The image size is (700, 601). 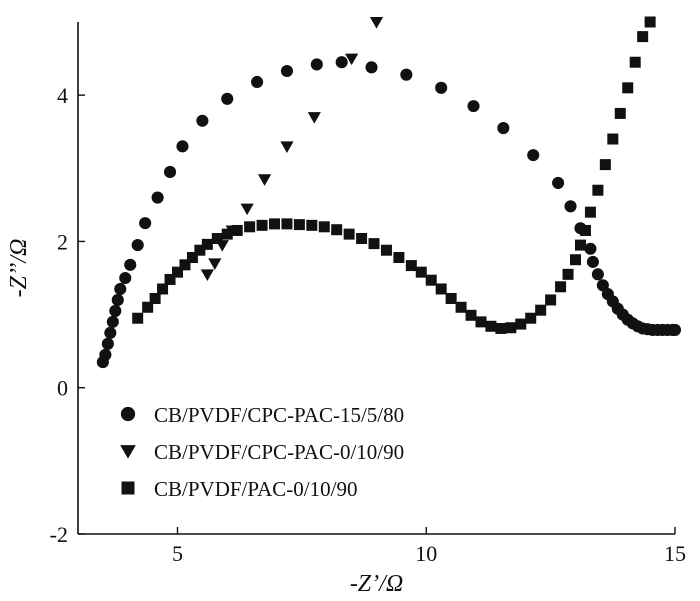 I want to click on y-tick-label: 2, so click(x=62, y=241).